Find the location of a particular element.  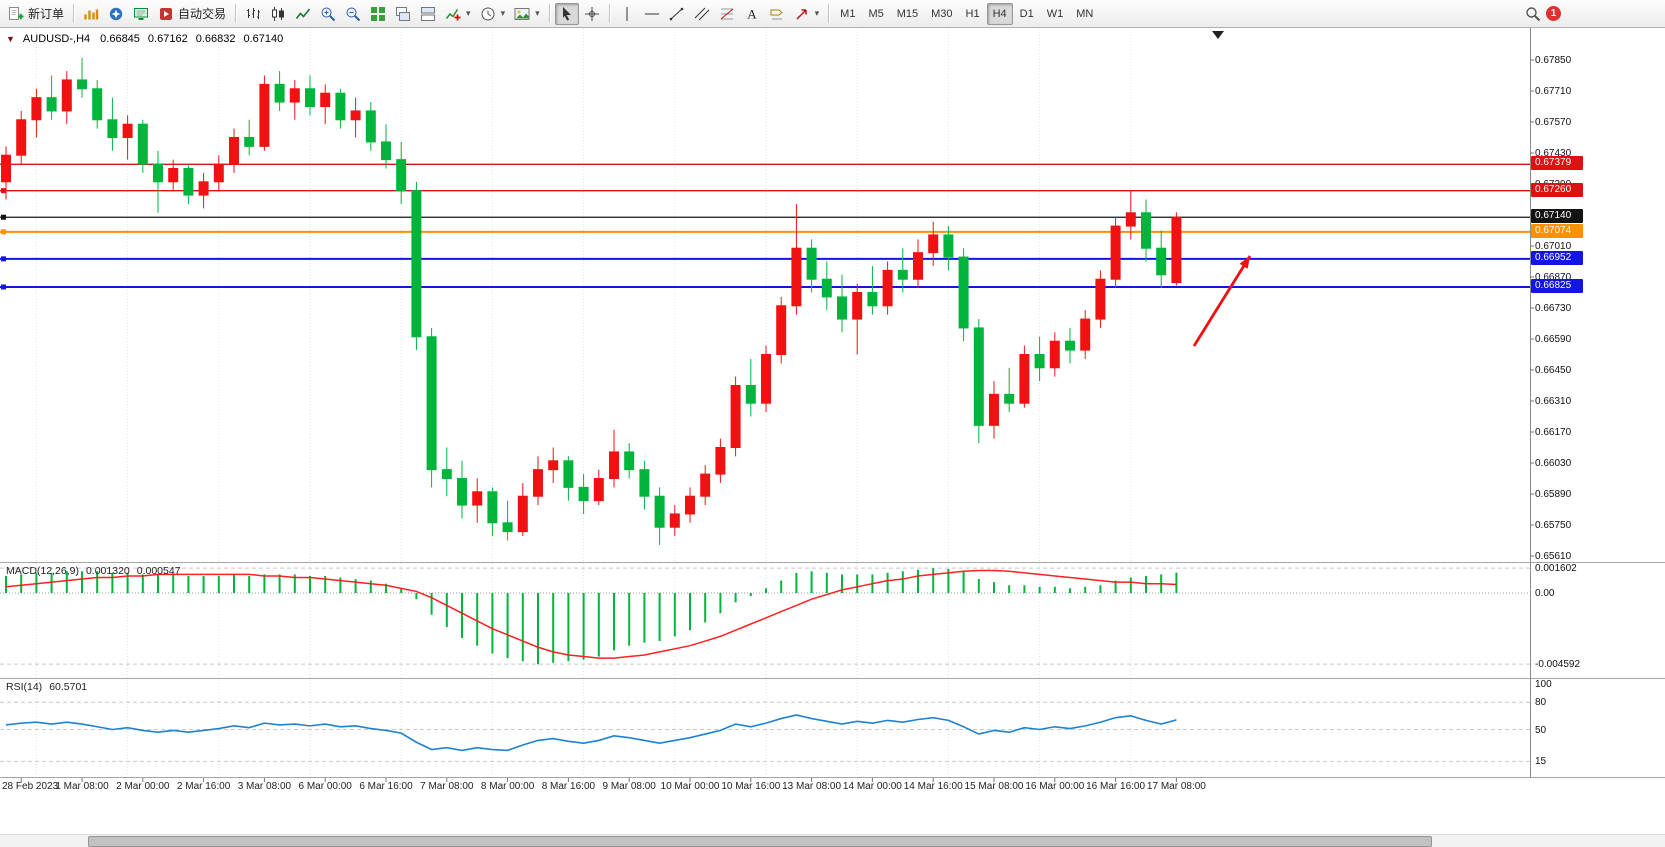

horizontal-scrollbar-thumb is located at coordinates (760, 841).